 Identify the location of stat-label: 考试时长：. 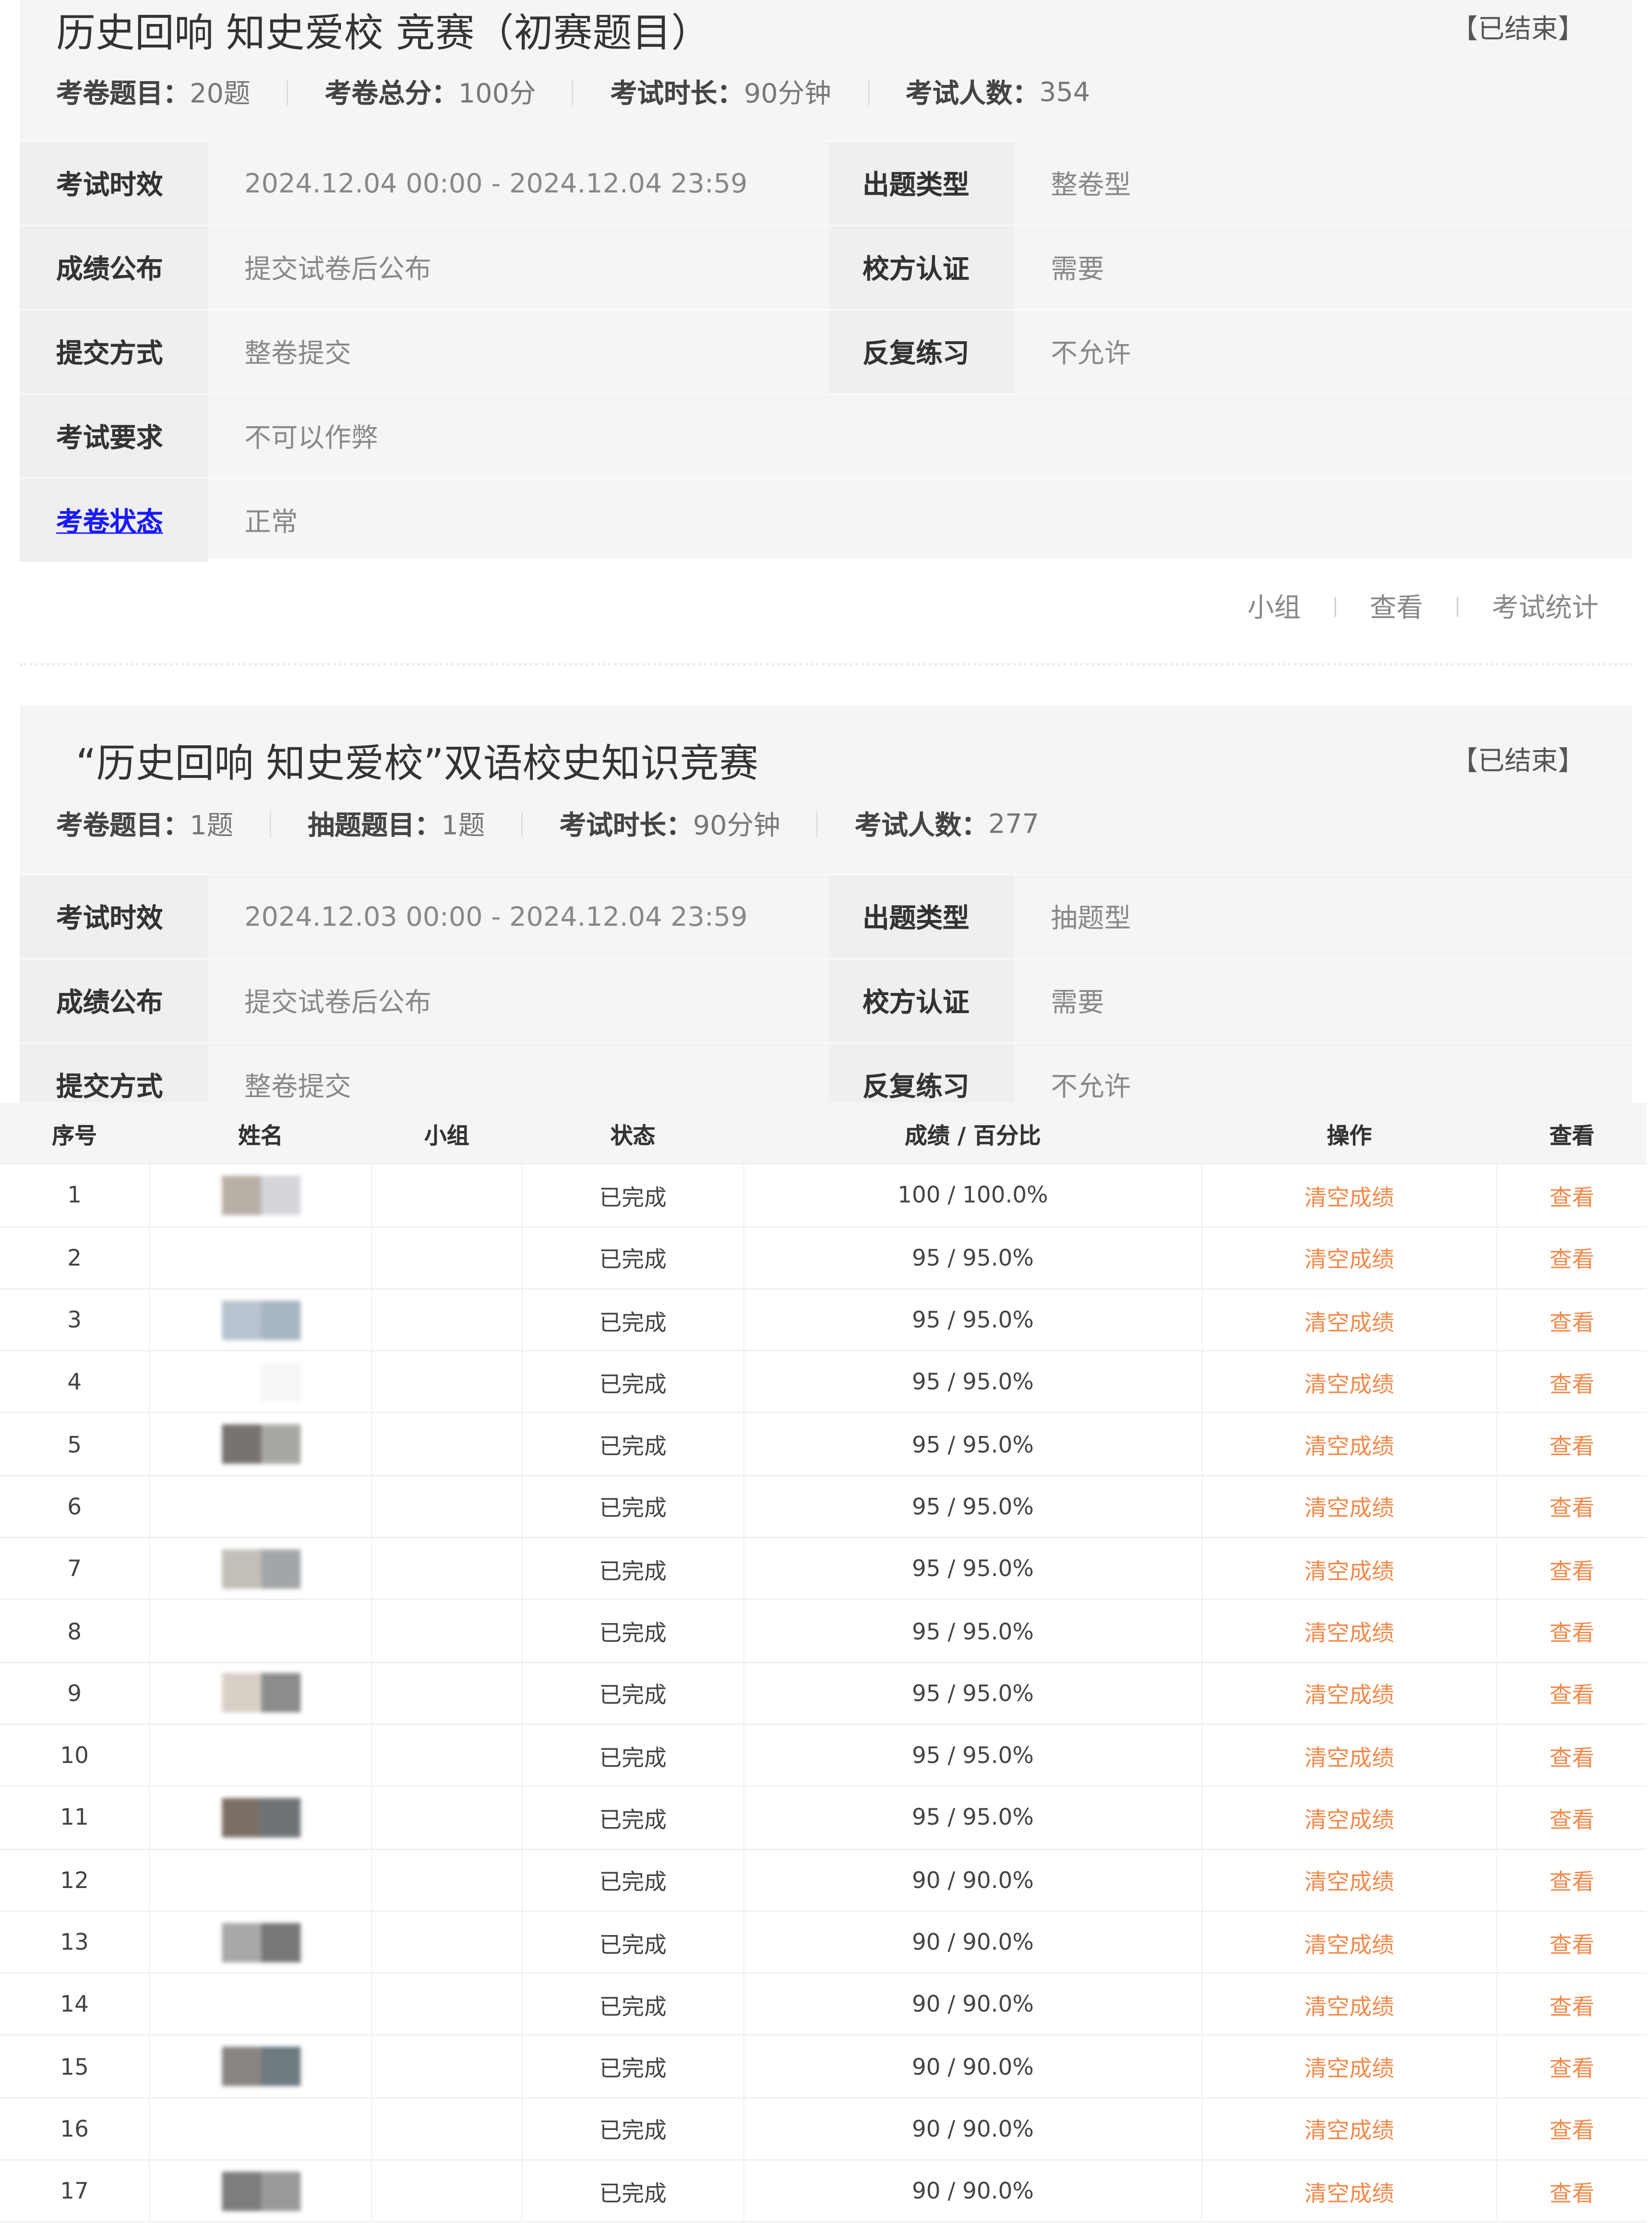
(626, 826).